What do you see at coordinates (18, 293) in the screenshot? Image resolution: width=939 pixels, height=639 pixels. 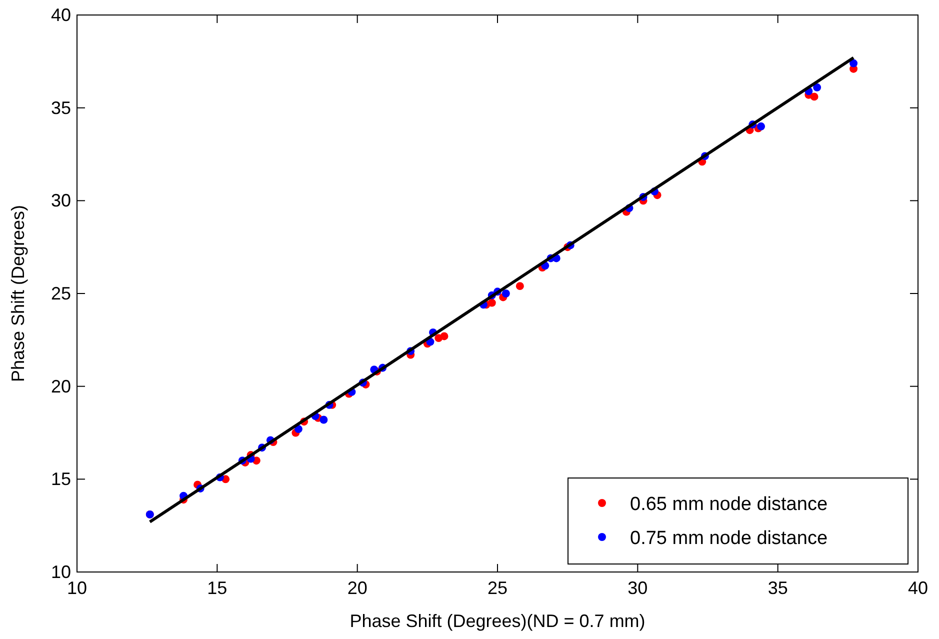 I see `y-axis-title: Phase Shift (Degrees)` at bounding box center [18, 293].